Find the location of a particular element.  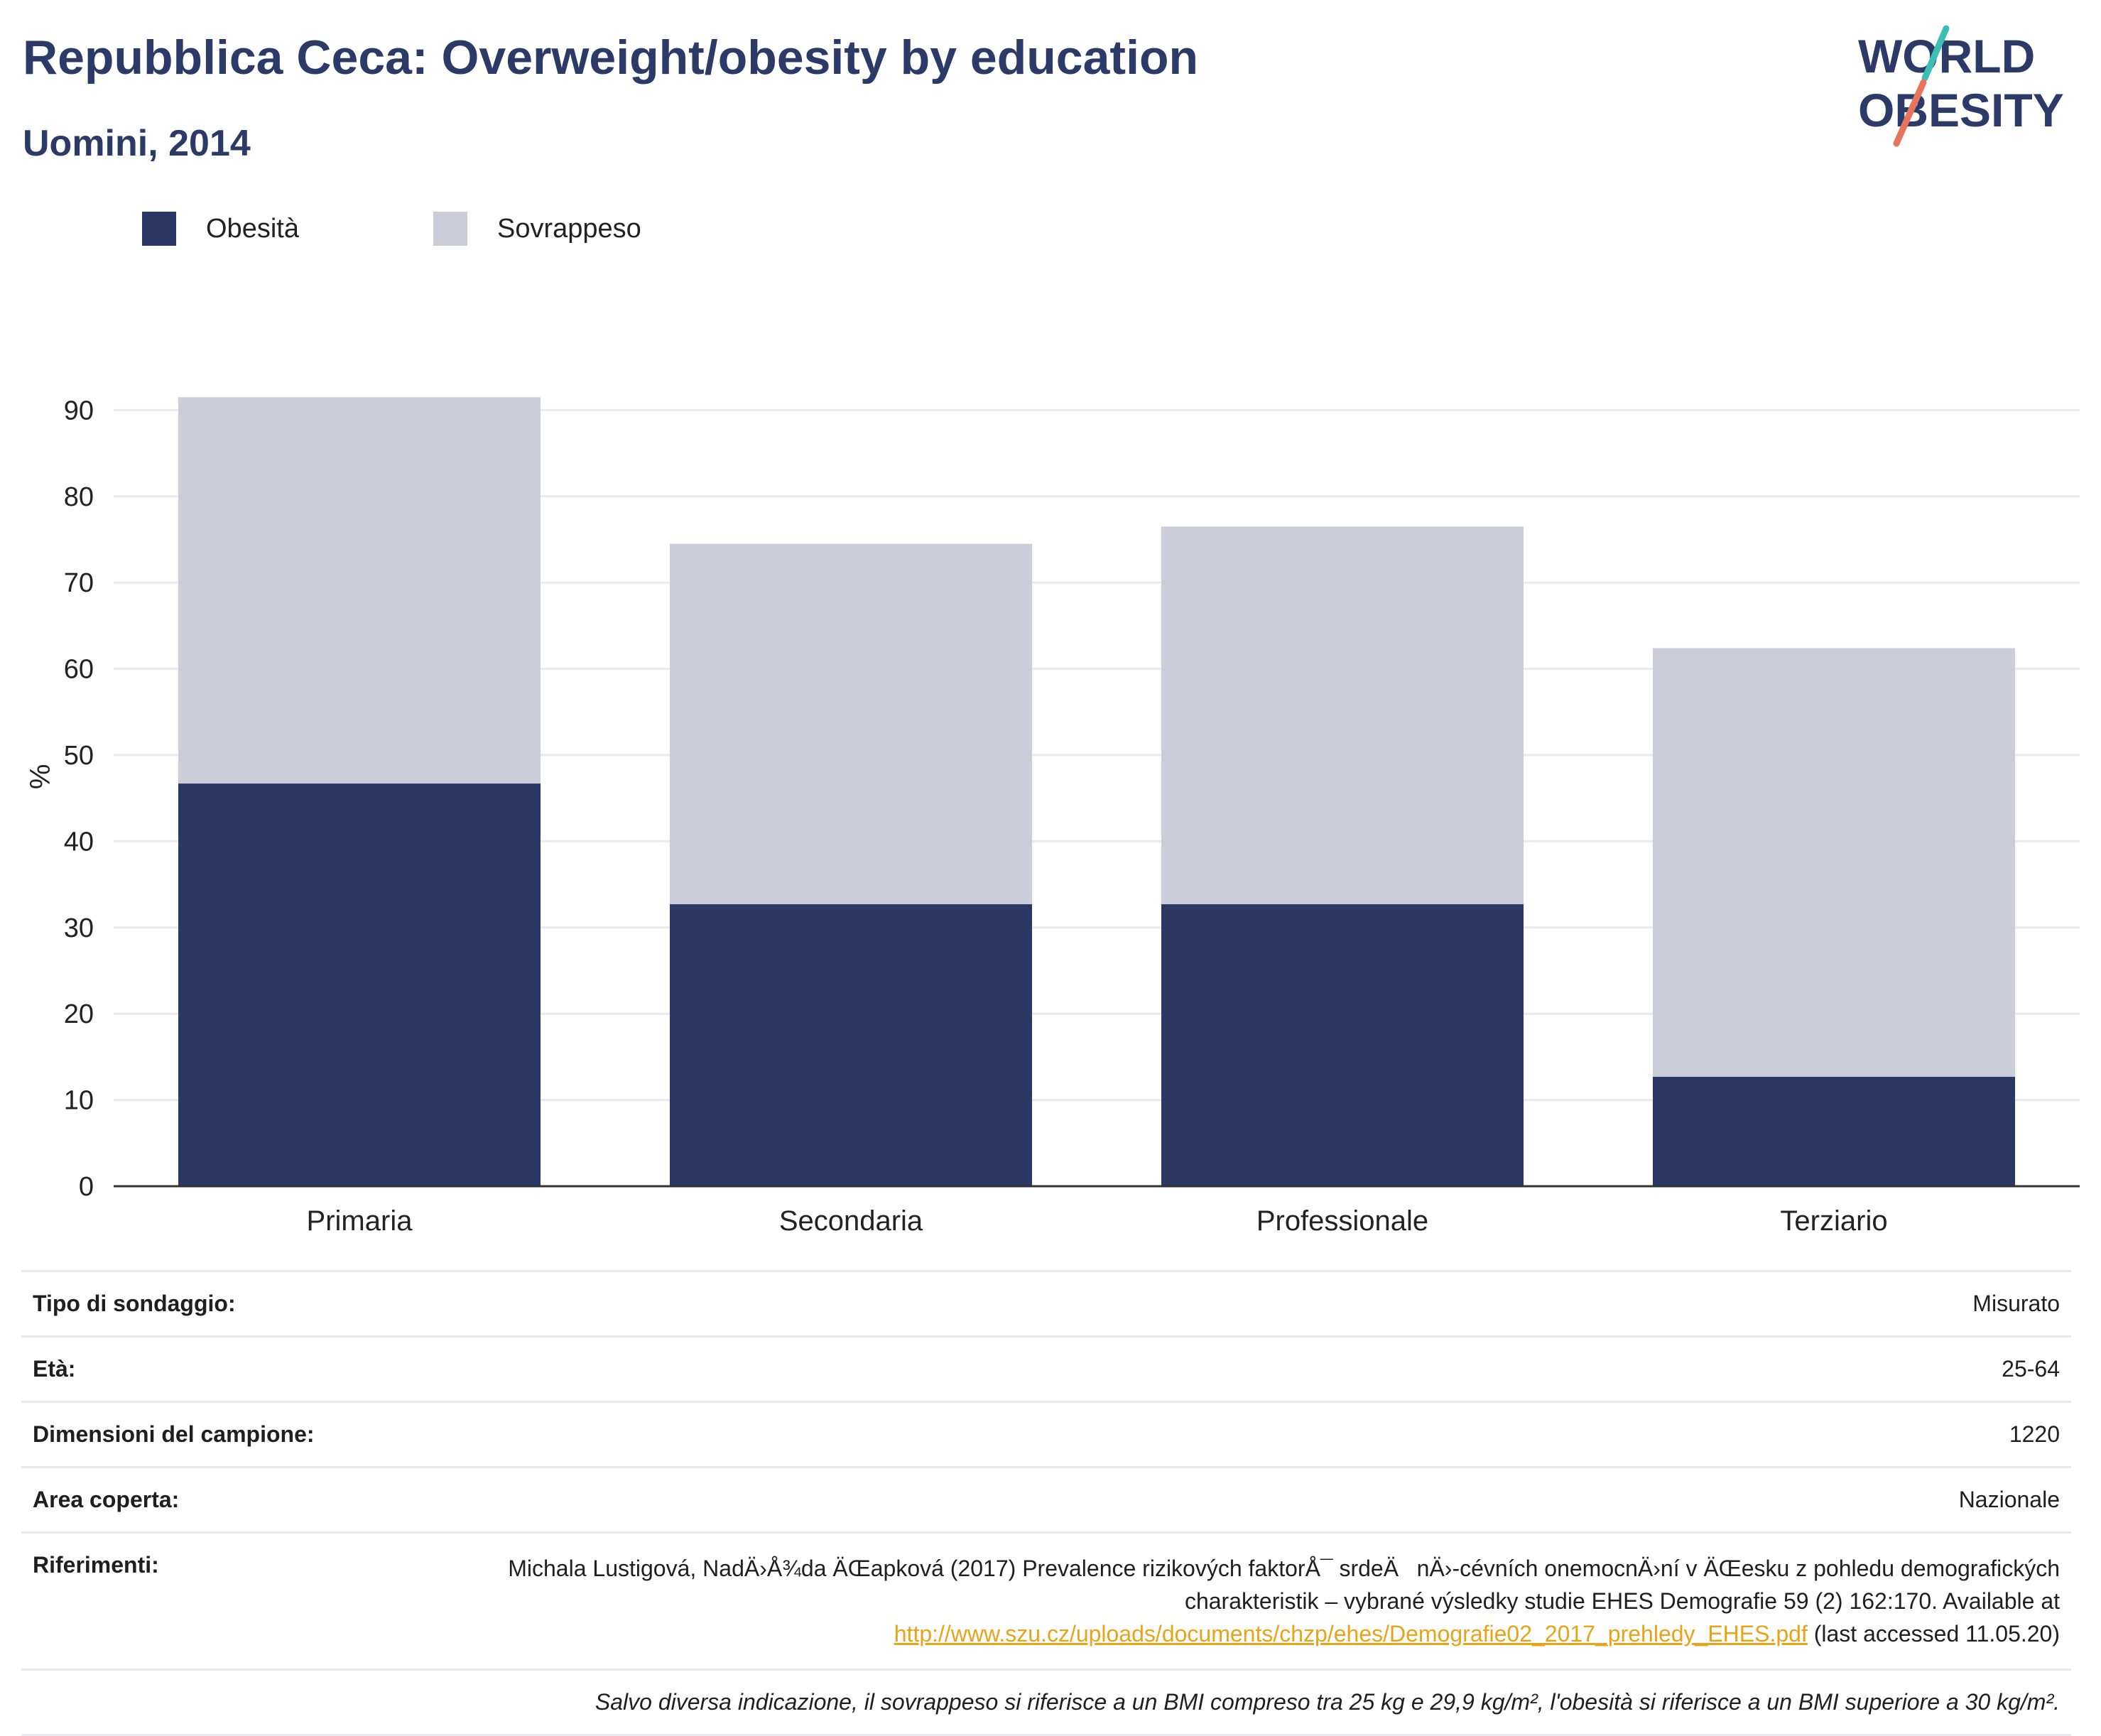

logo-text-world: WORLD is located at coordinates (1947, 56).